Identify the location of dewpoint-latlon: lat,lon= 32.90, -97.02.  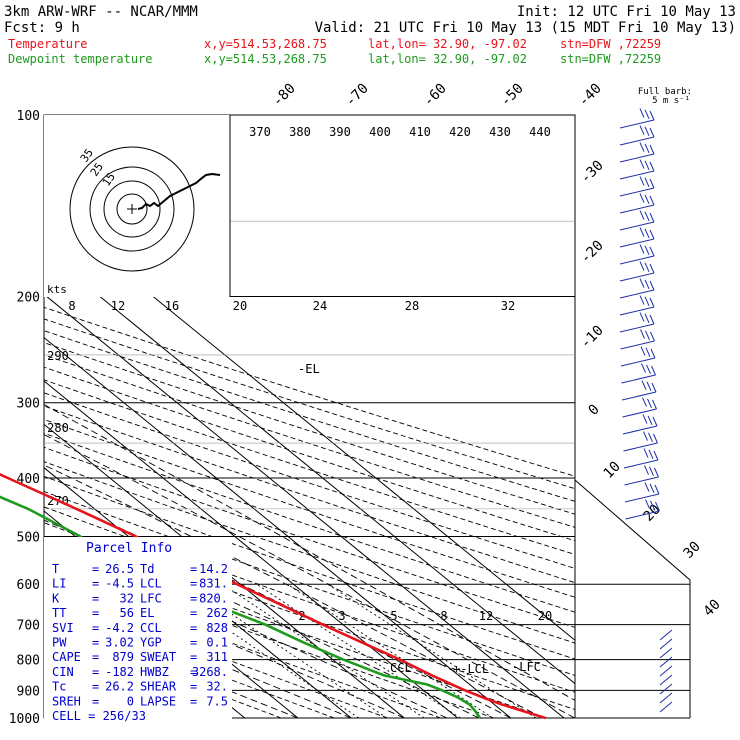
(447, 59).